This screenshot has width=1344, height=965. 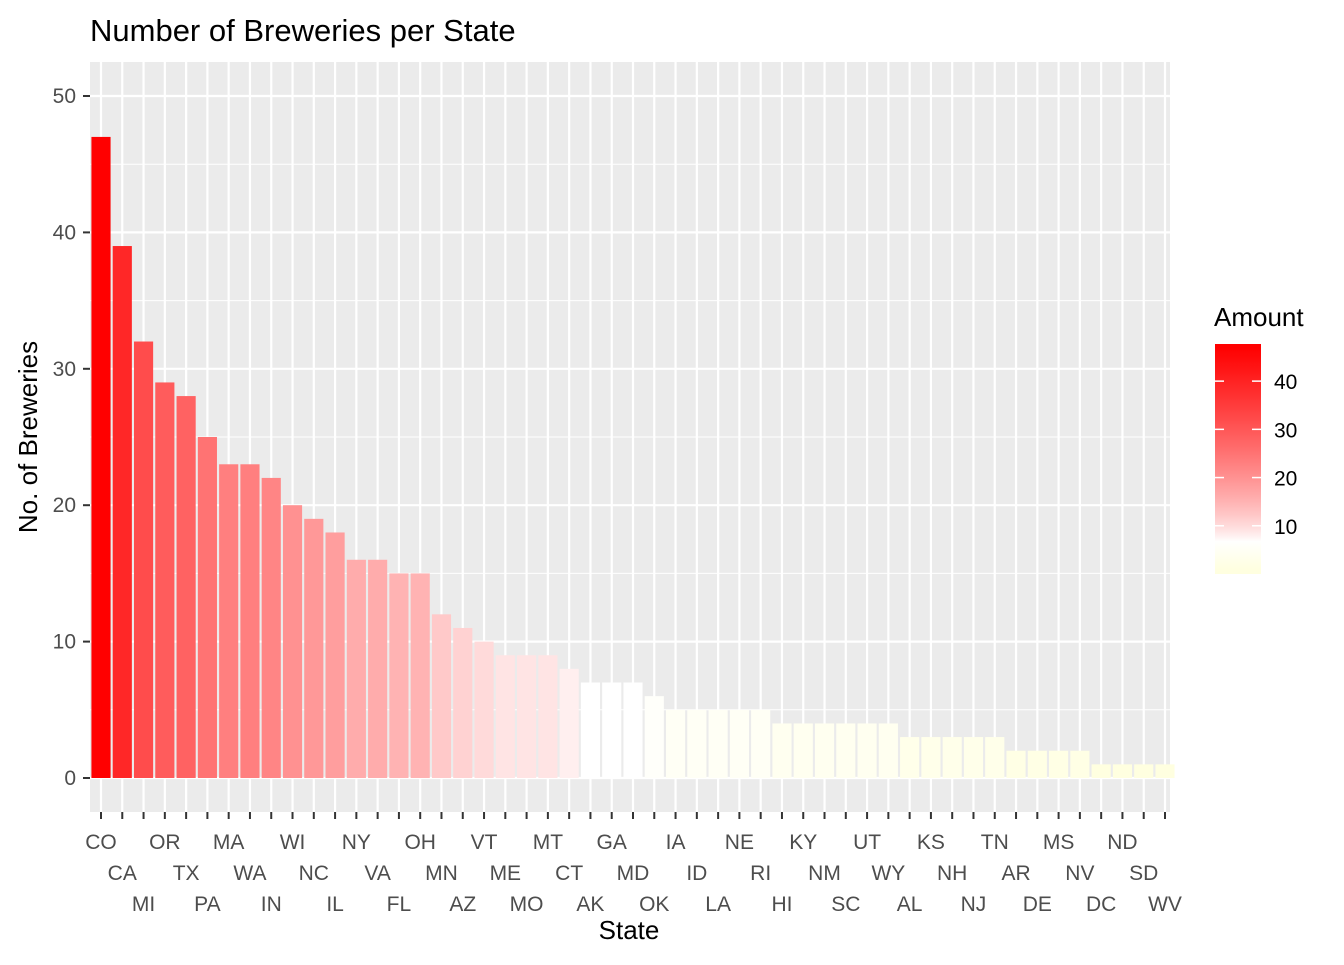 What do you see at coordinates (569, 723) in the screenshot?
I see `bar-ct` at bounding box center [569, 723].